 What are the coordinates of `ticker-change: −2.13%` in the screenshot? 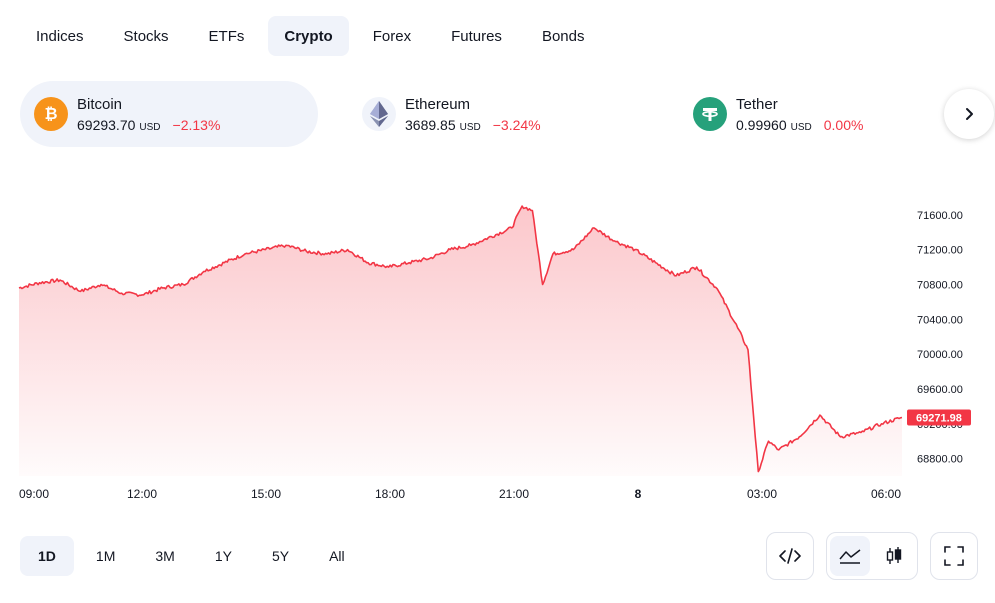 It's located at (196, 124).